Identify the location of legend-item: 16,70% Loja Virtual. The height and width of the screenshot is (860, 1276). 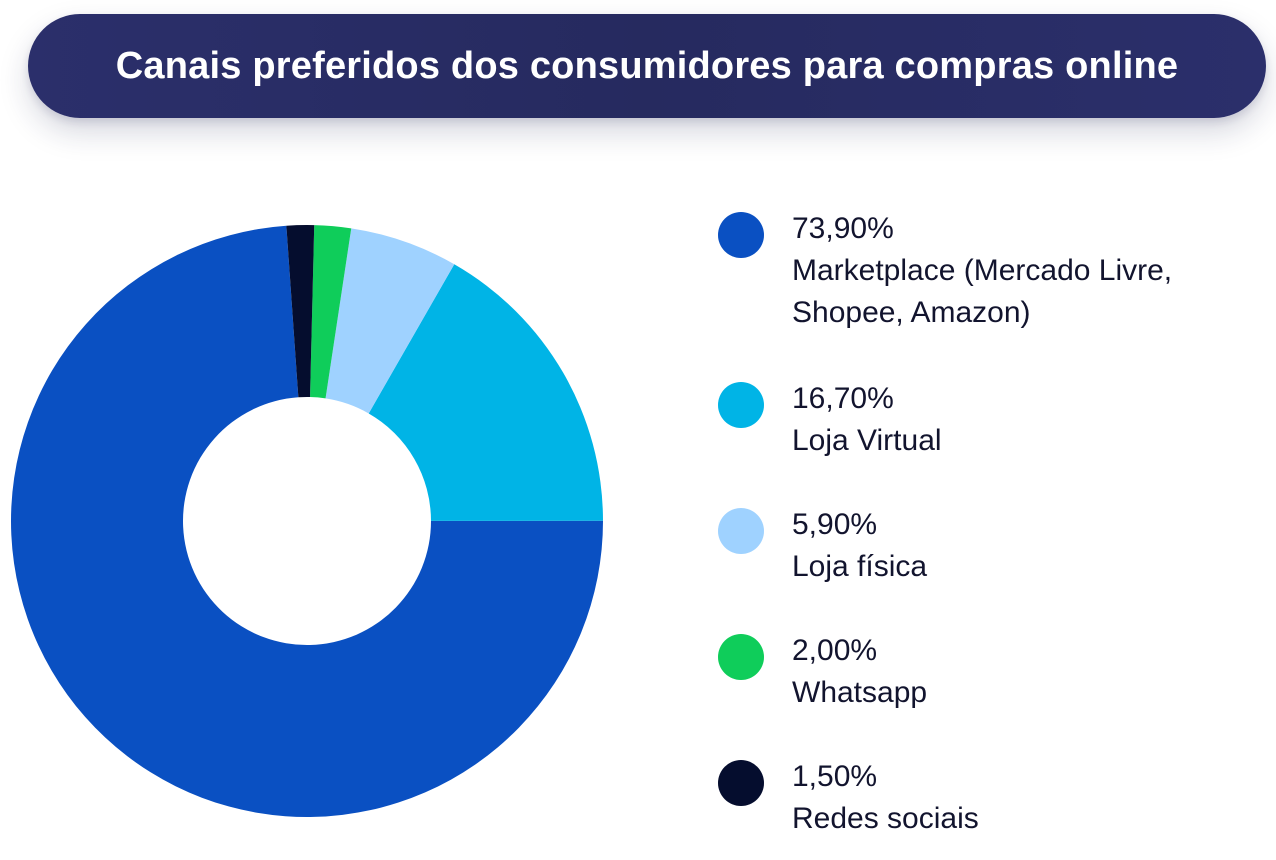
(993, 420).